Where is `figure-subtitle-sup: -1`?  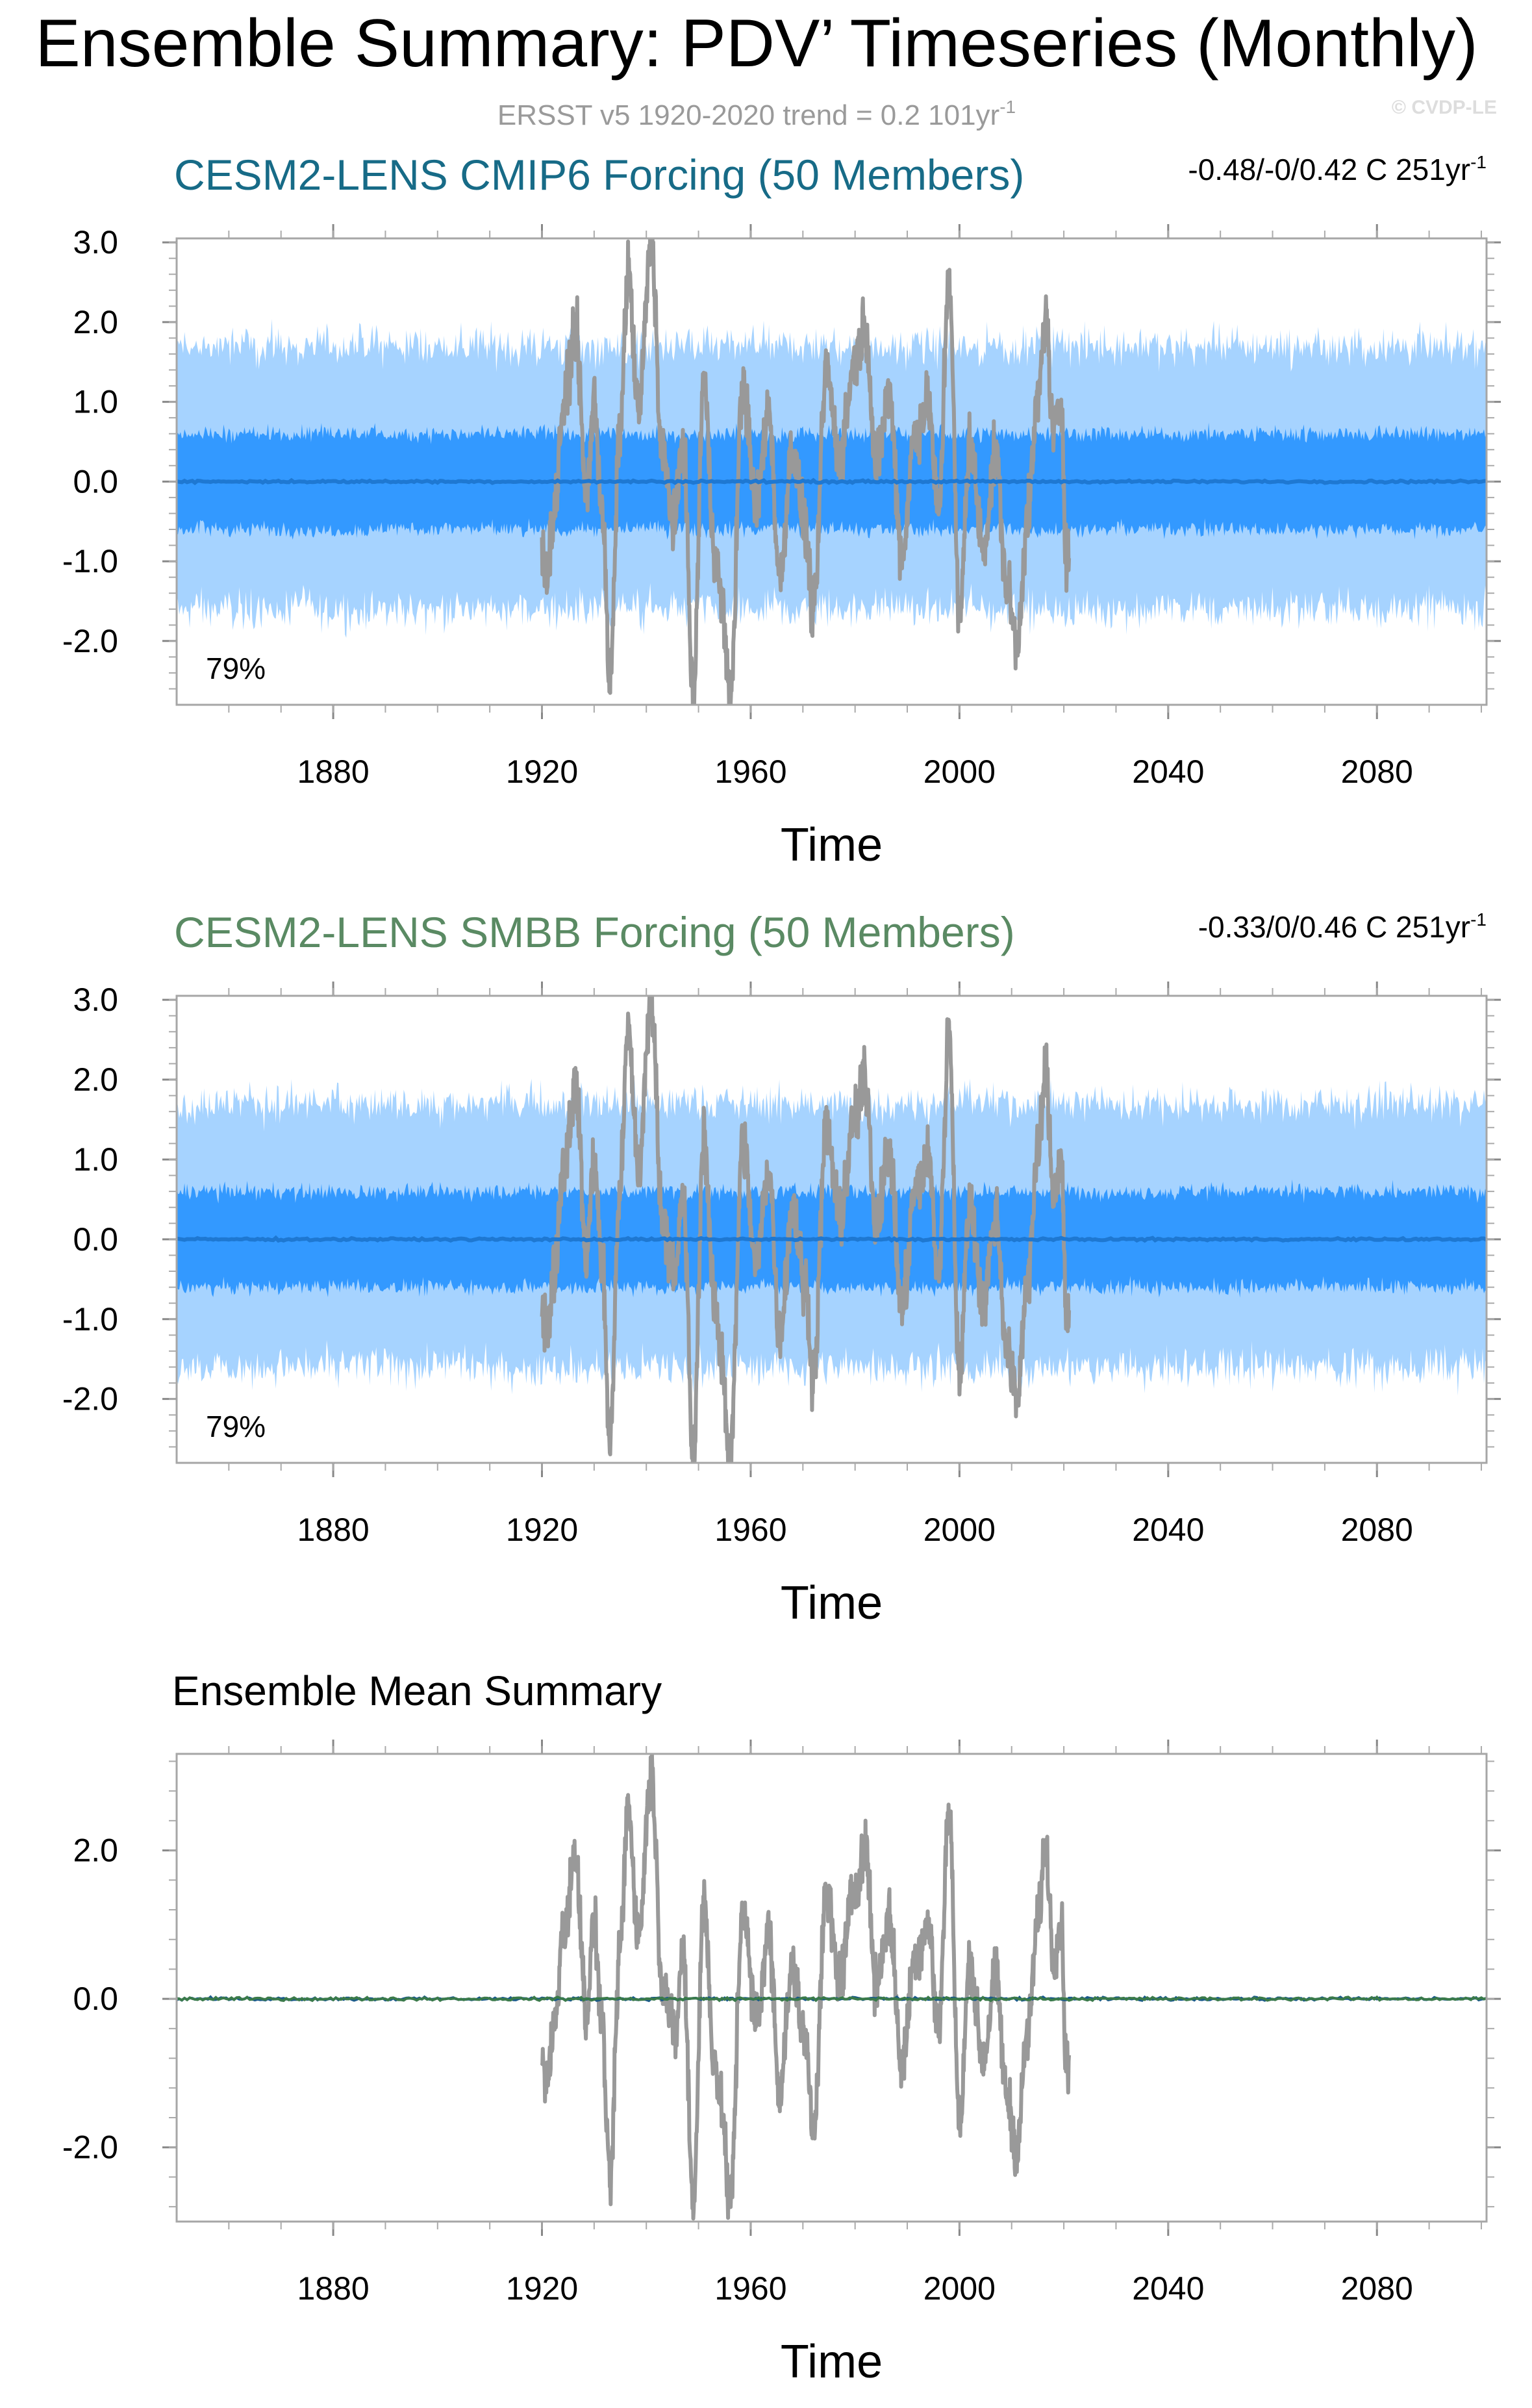 figure-subtitle-sup: -1 is located at coordinates (1007, 107).